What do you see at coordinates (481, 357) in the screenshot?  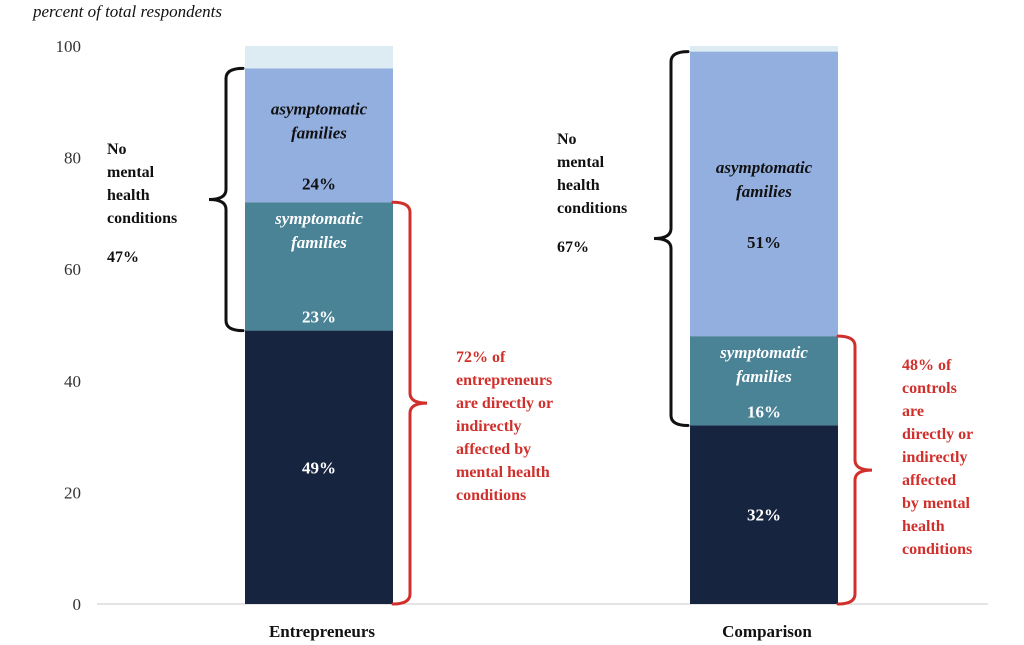 I see `annotation-text: 72% of` at bounding box center [481, 357].